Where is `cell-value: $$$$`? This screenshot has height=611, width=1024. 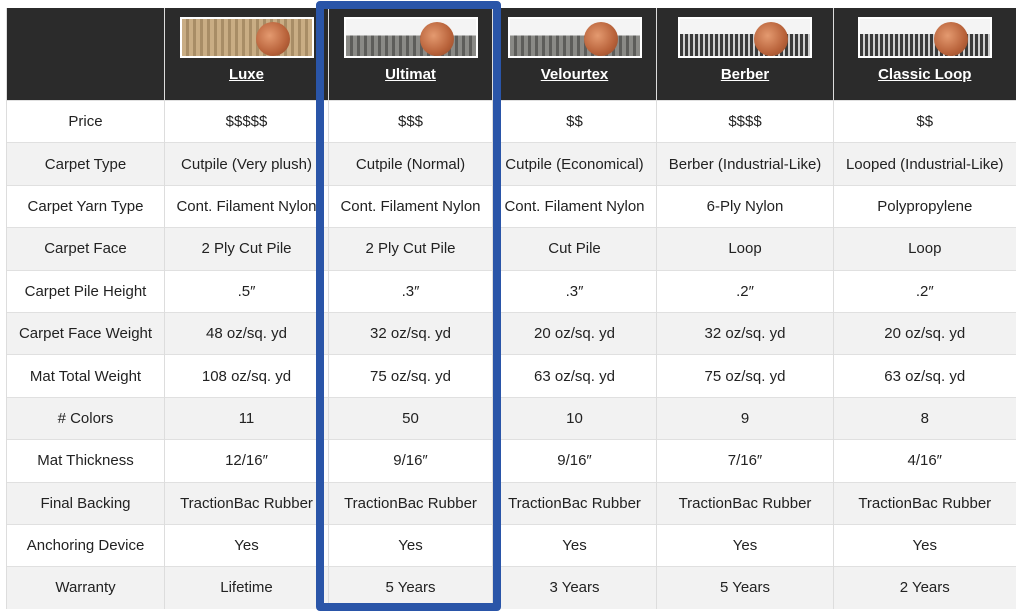 cell-value: $$$$ is located at coordinates (745, 121).